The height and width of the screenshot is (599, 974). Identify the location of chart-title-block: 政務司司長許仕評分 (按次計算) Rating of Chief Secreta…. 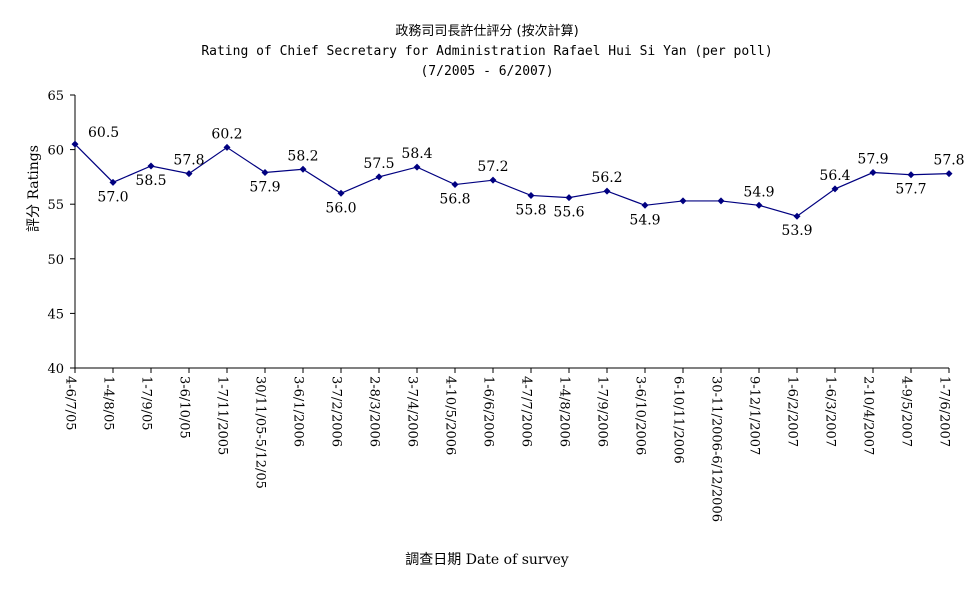
(487, 52).